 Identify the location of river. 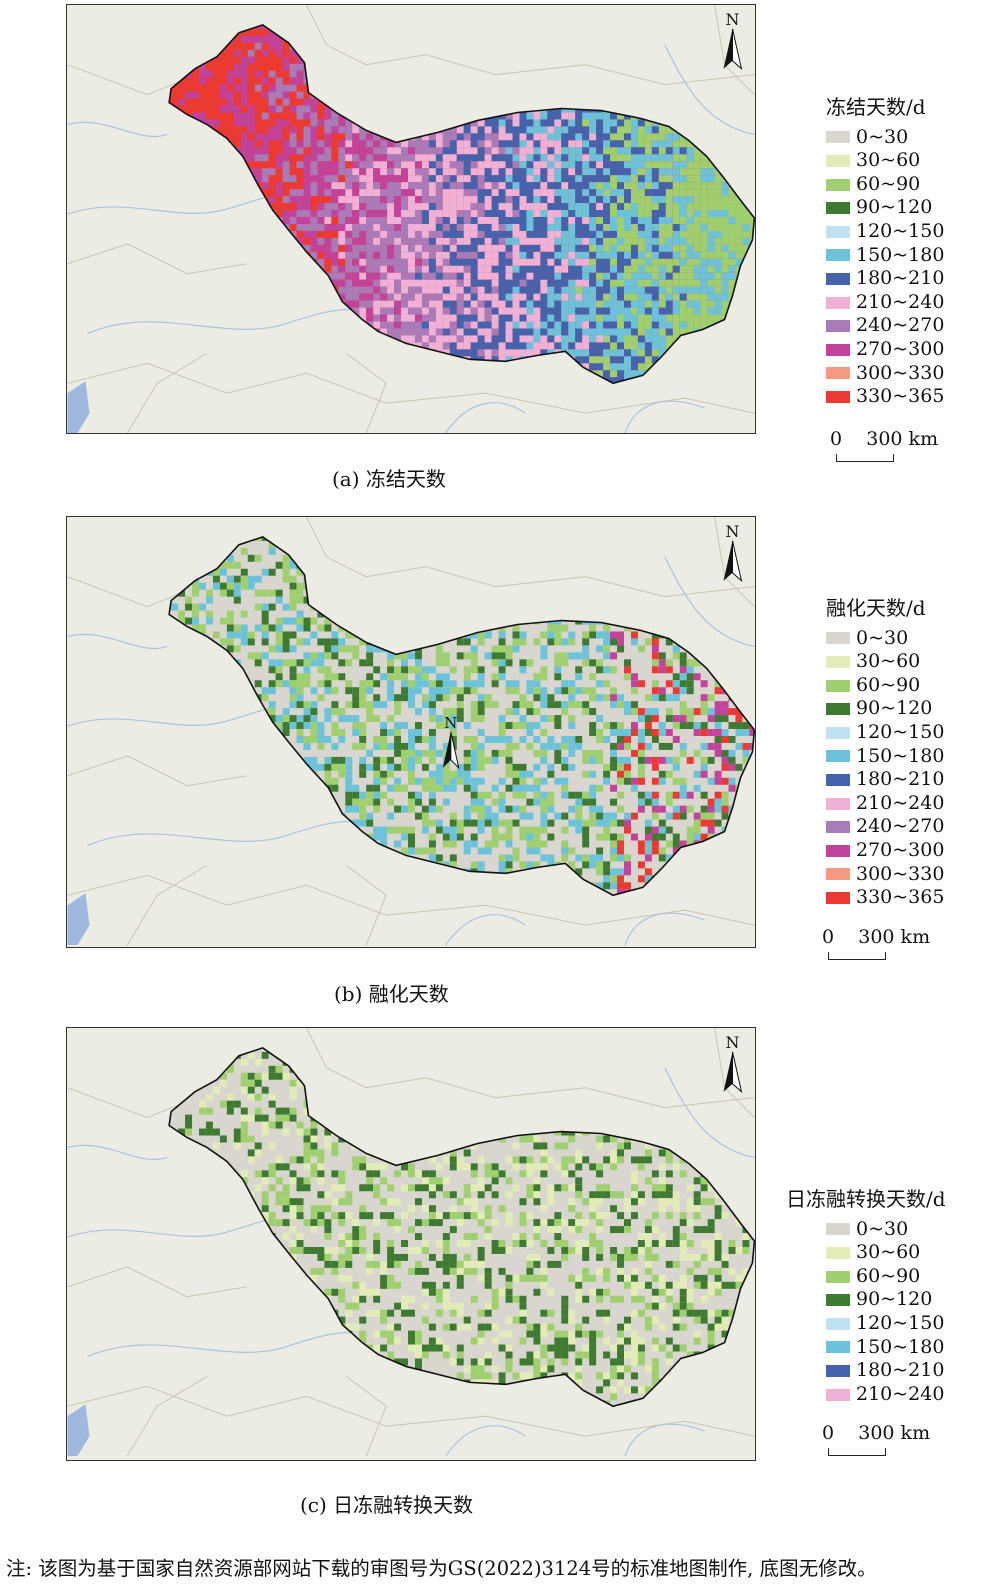
(709, 601).